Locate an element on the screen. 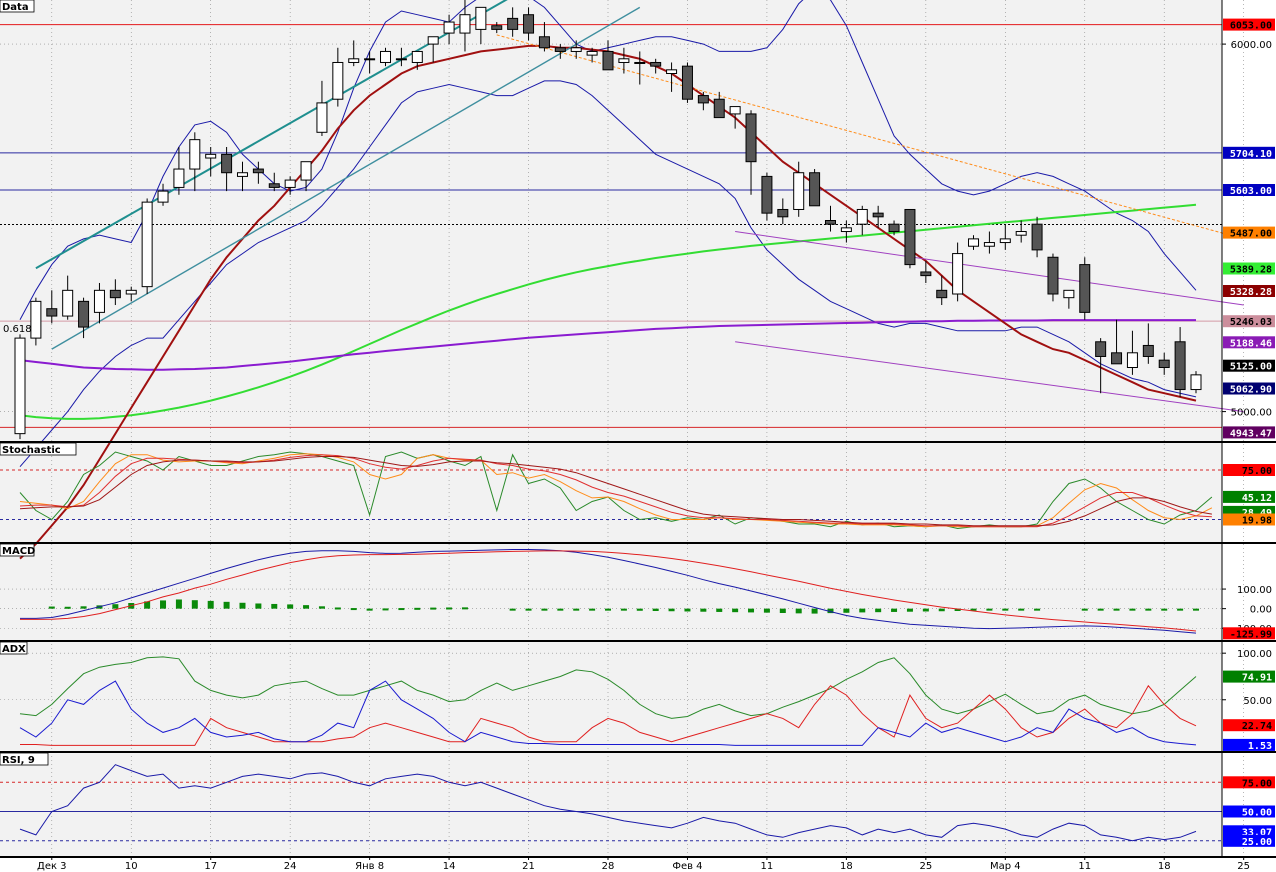 This screenshot has width=1276, height=872. downtrend-channel-lower is located at coordinates (989, 377).